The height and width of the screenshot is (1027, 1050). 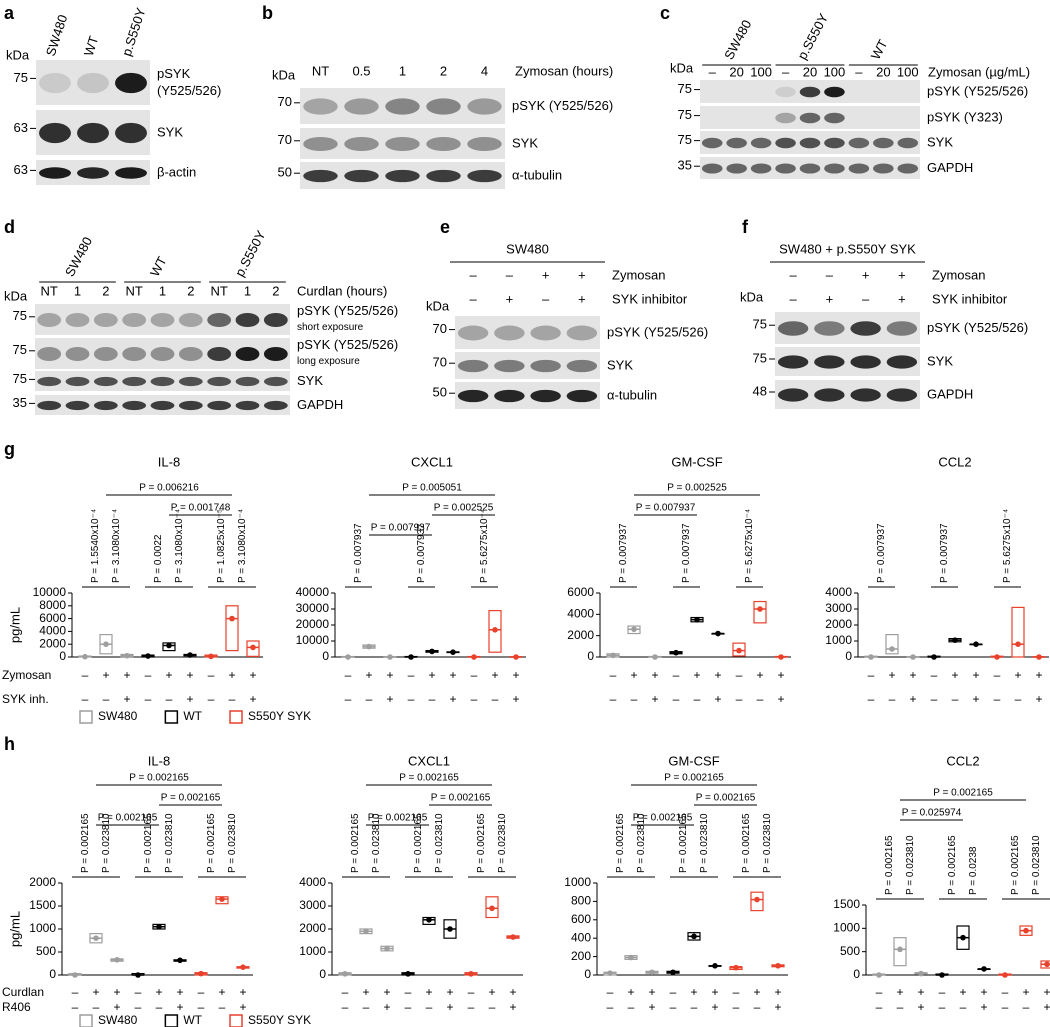 I want to click on y-tick-label: 1000, so click(x=577, y=882).